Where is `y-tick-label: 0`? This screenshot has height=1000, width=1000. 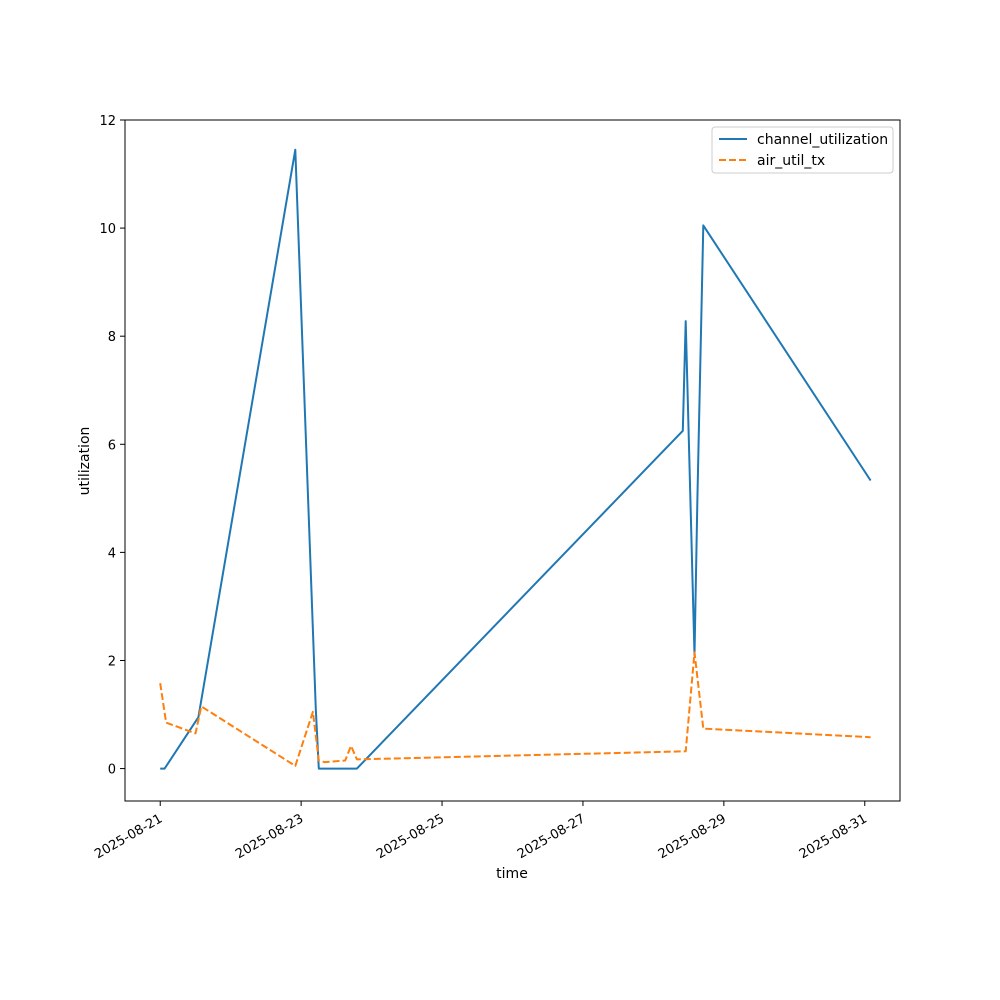 y-tick-label: 0 is located at coordinates (112, 770).